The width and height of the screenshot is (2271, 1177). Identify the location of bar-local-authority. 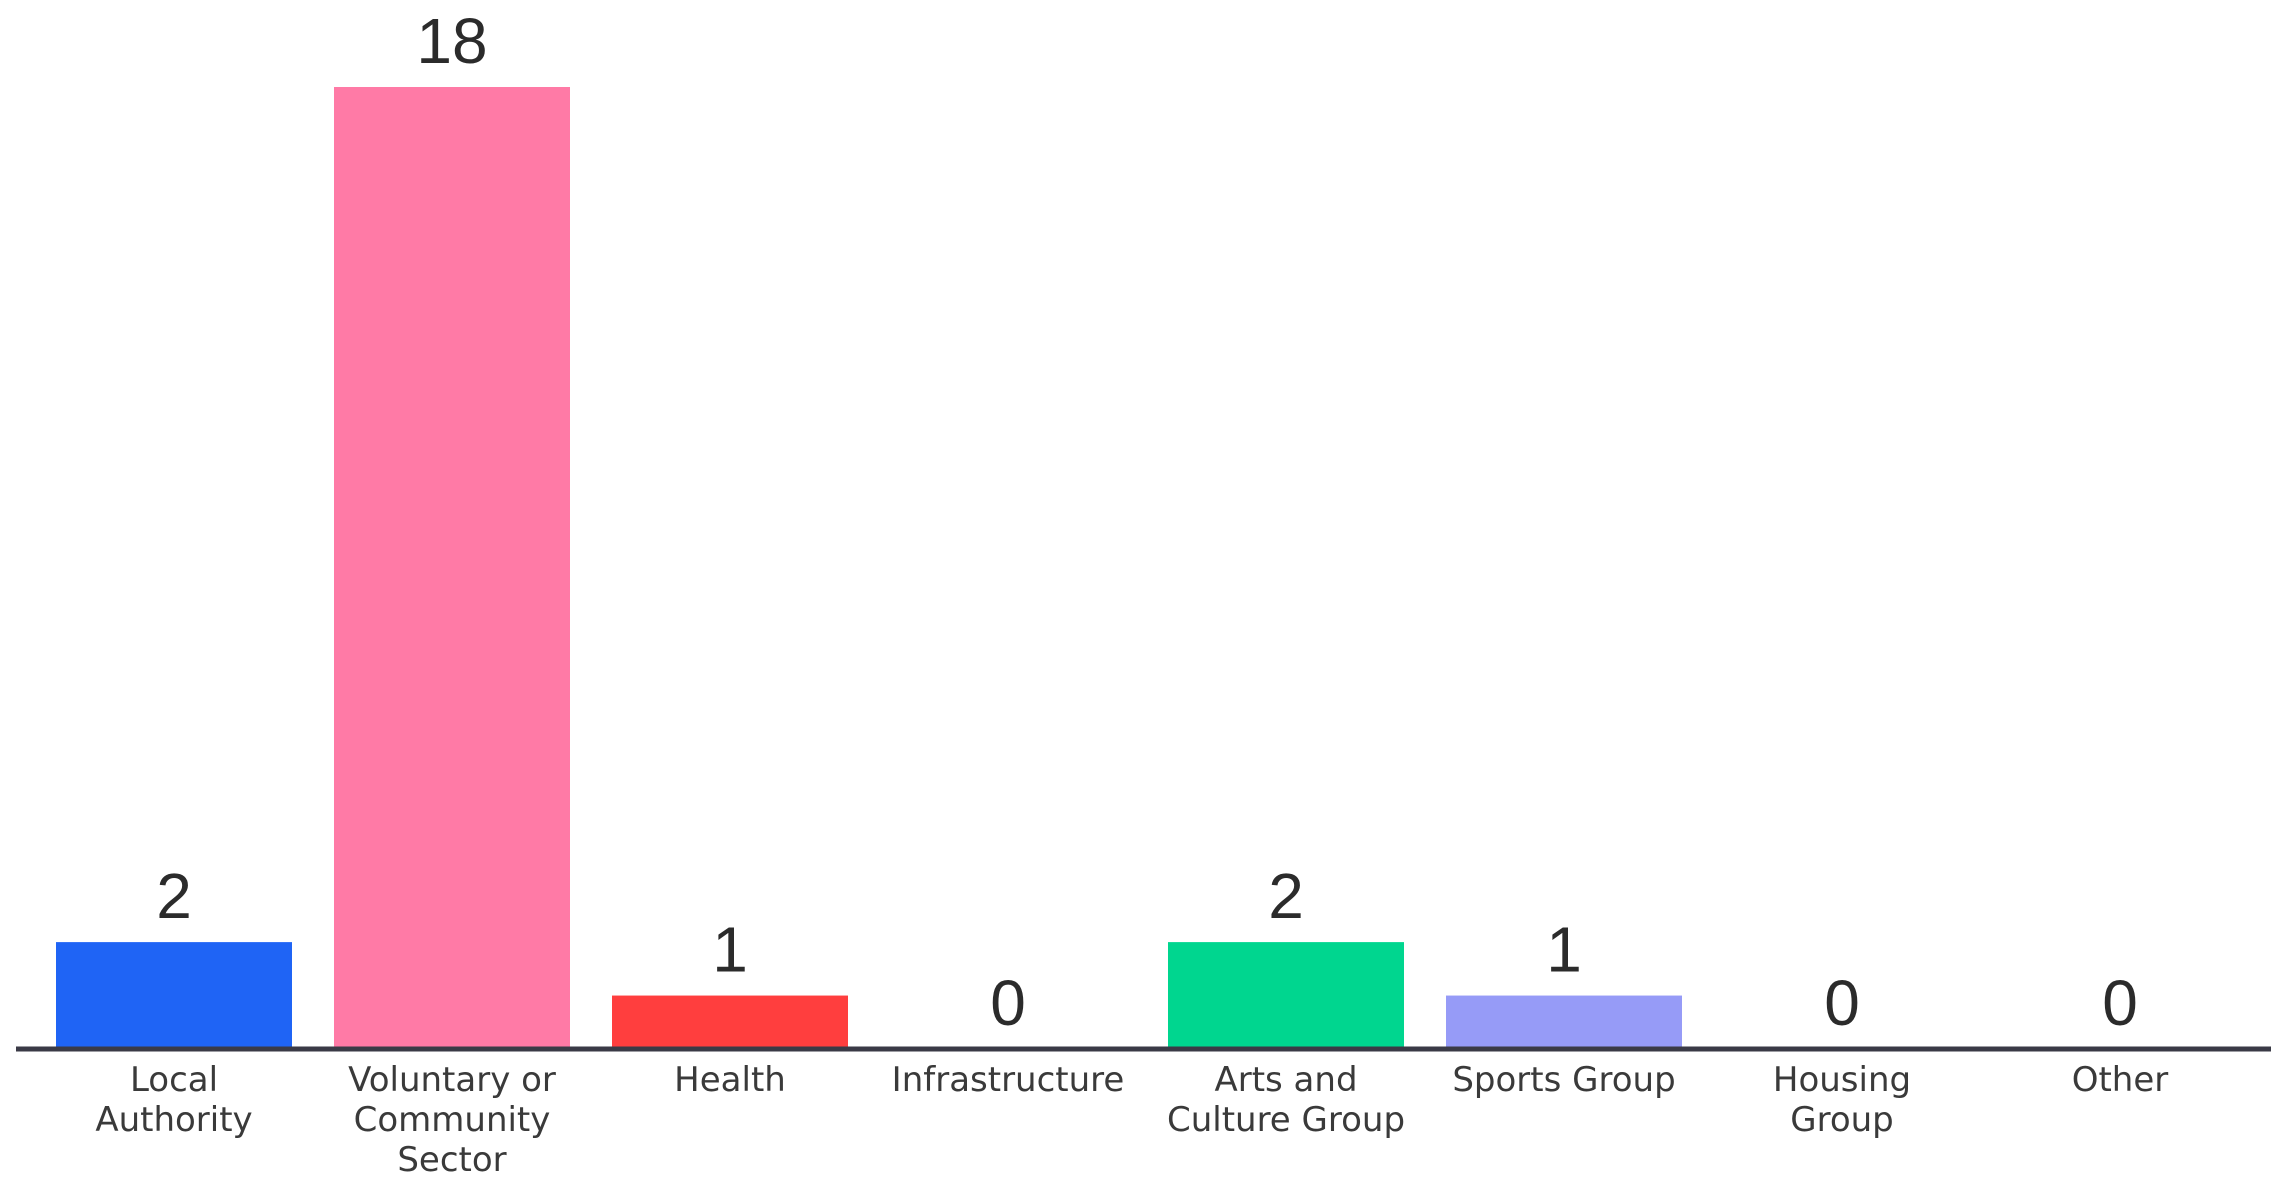
(174, 995).